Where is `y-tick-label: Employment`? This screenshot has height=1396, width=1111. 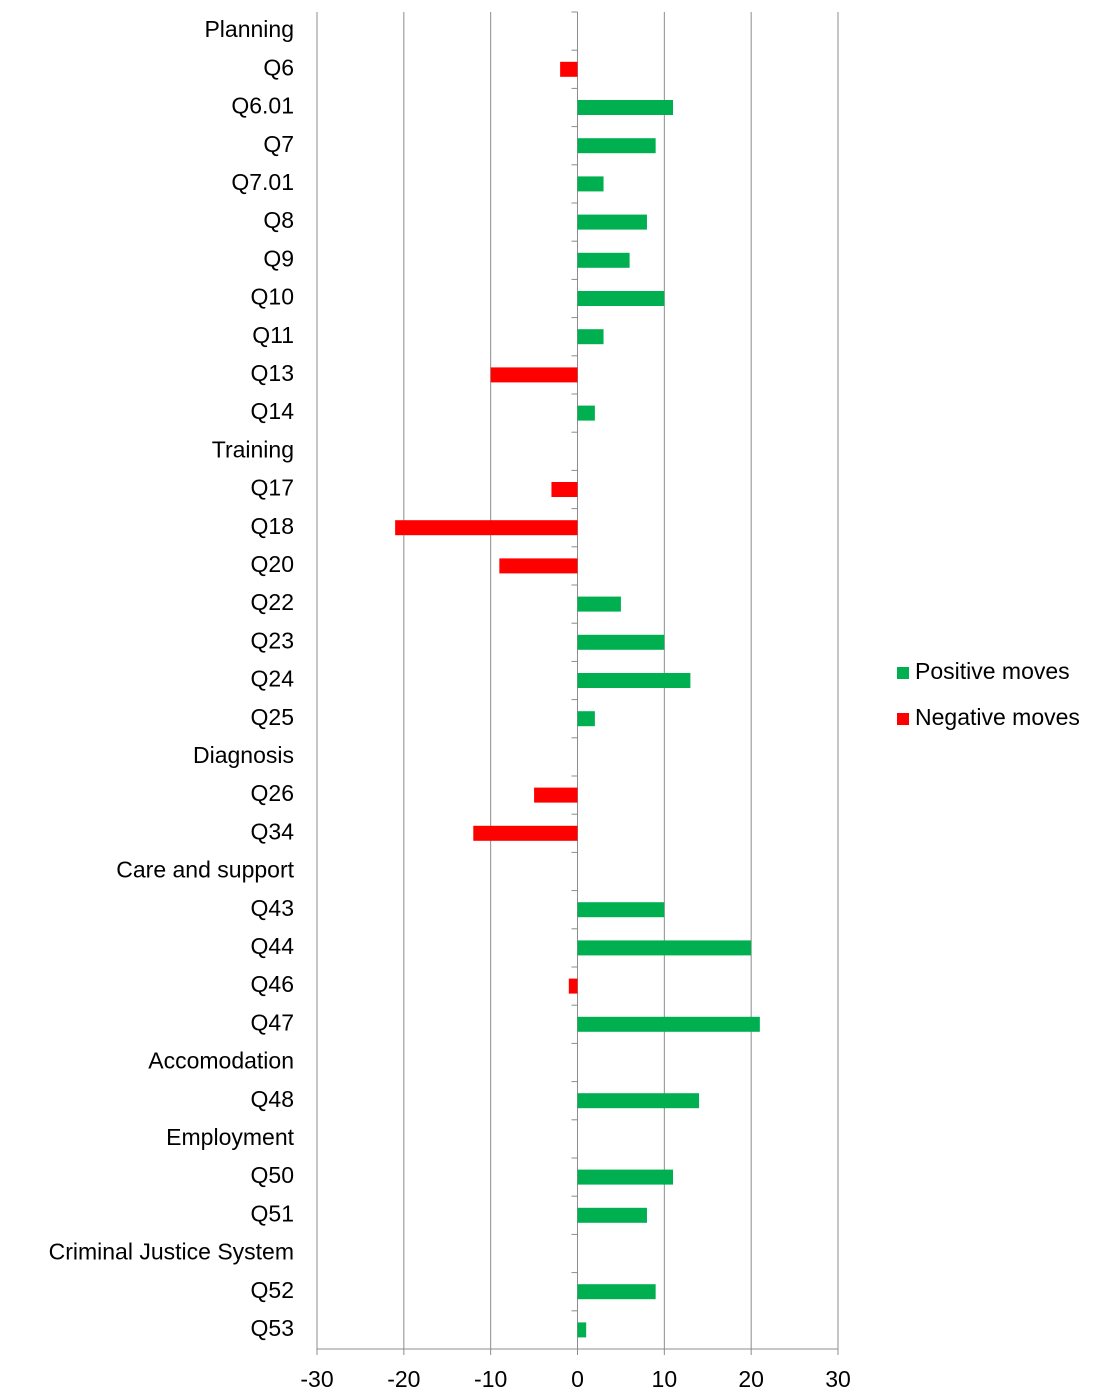
y-tick-label: Employment is located at coordinates (230, 1137).